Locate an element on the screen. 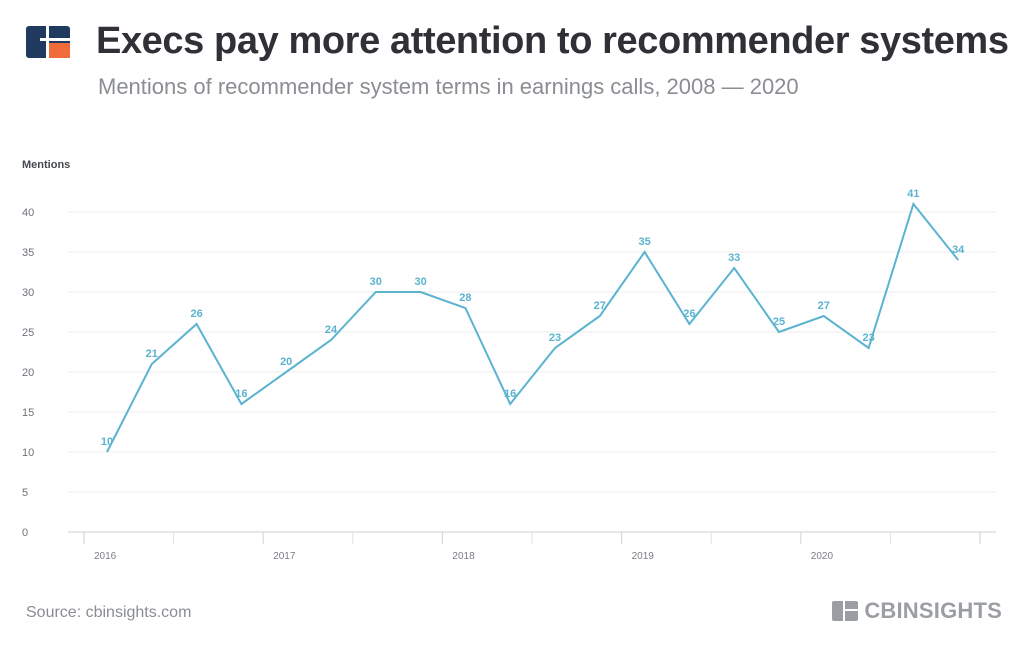 Image resolution: width=1024 pixels, height=648 pixels. data-label: 20 is located at coordinates (286, 362).